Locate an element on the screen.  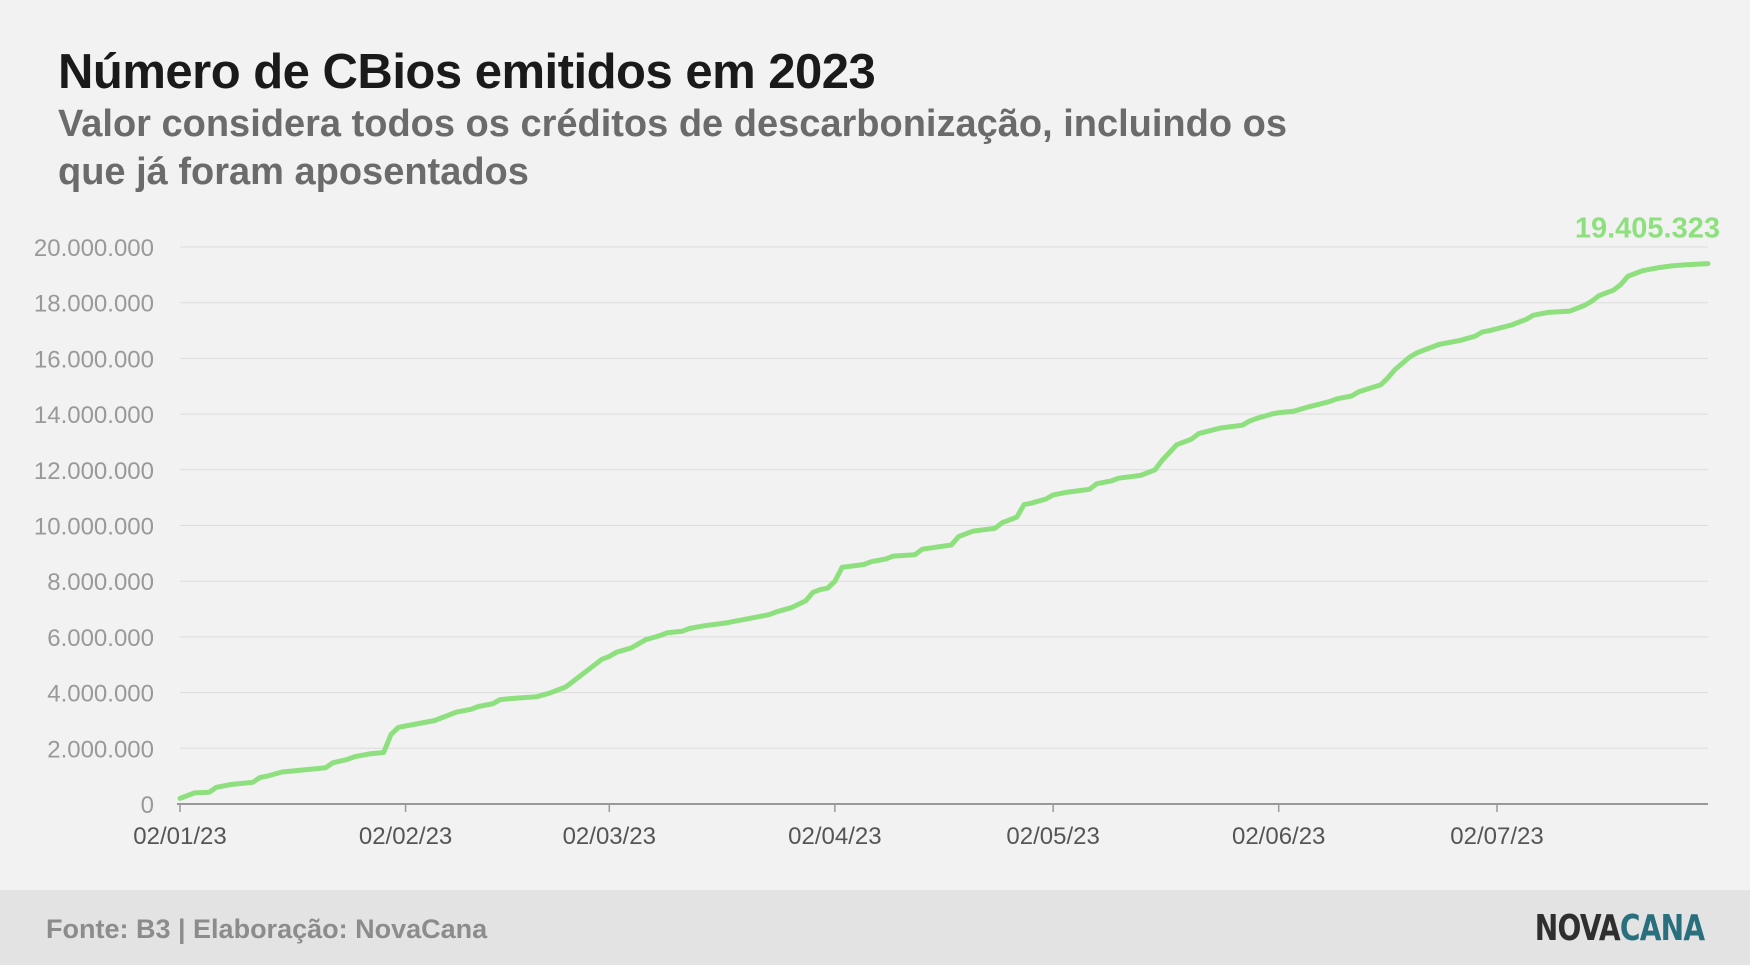
novacana-logo: NOVACANA is located at coordinates (1619, 928).